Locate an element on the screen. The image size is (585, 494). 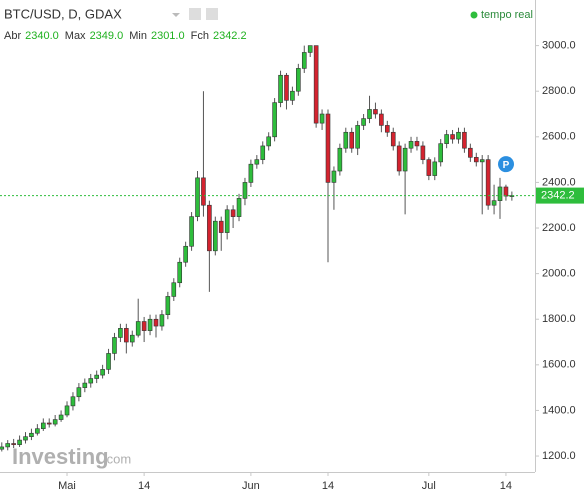
y-tick-label: 2200.0 is located at coordinates (559, 228).